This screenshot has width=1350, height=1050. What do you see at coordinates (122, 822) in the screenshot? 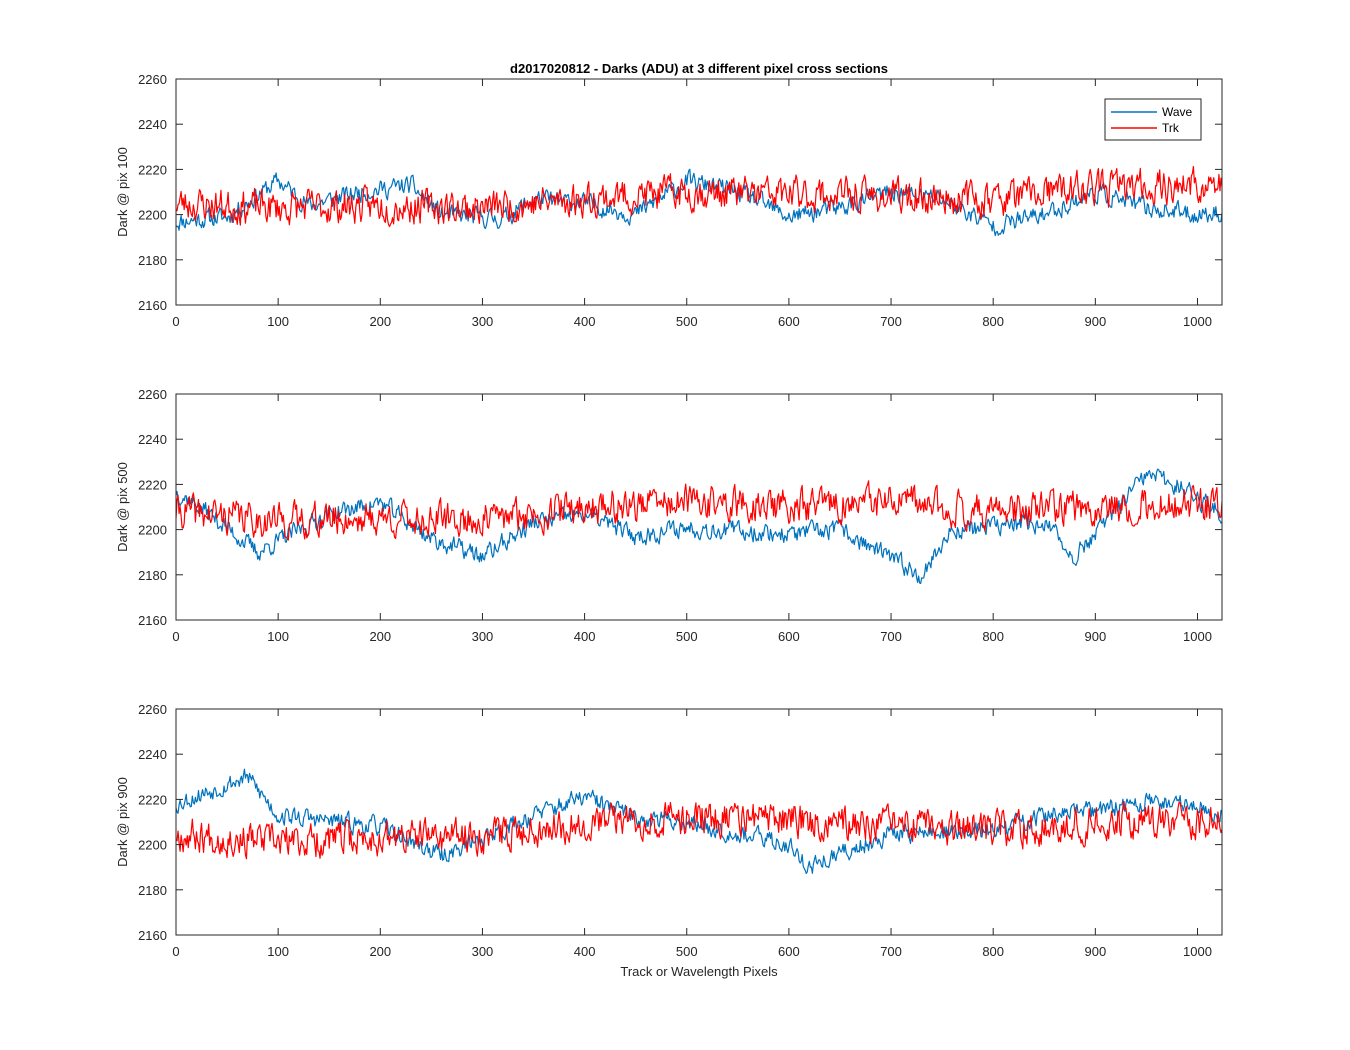
I see `y-axis-label: Dark @ pix 900` at bounding box center [122, 822].